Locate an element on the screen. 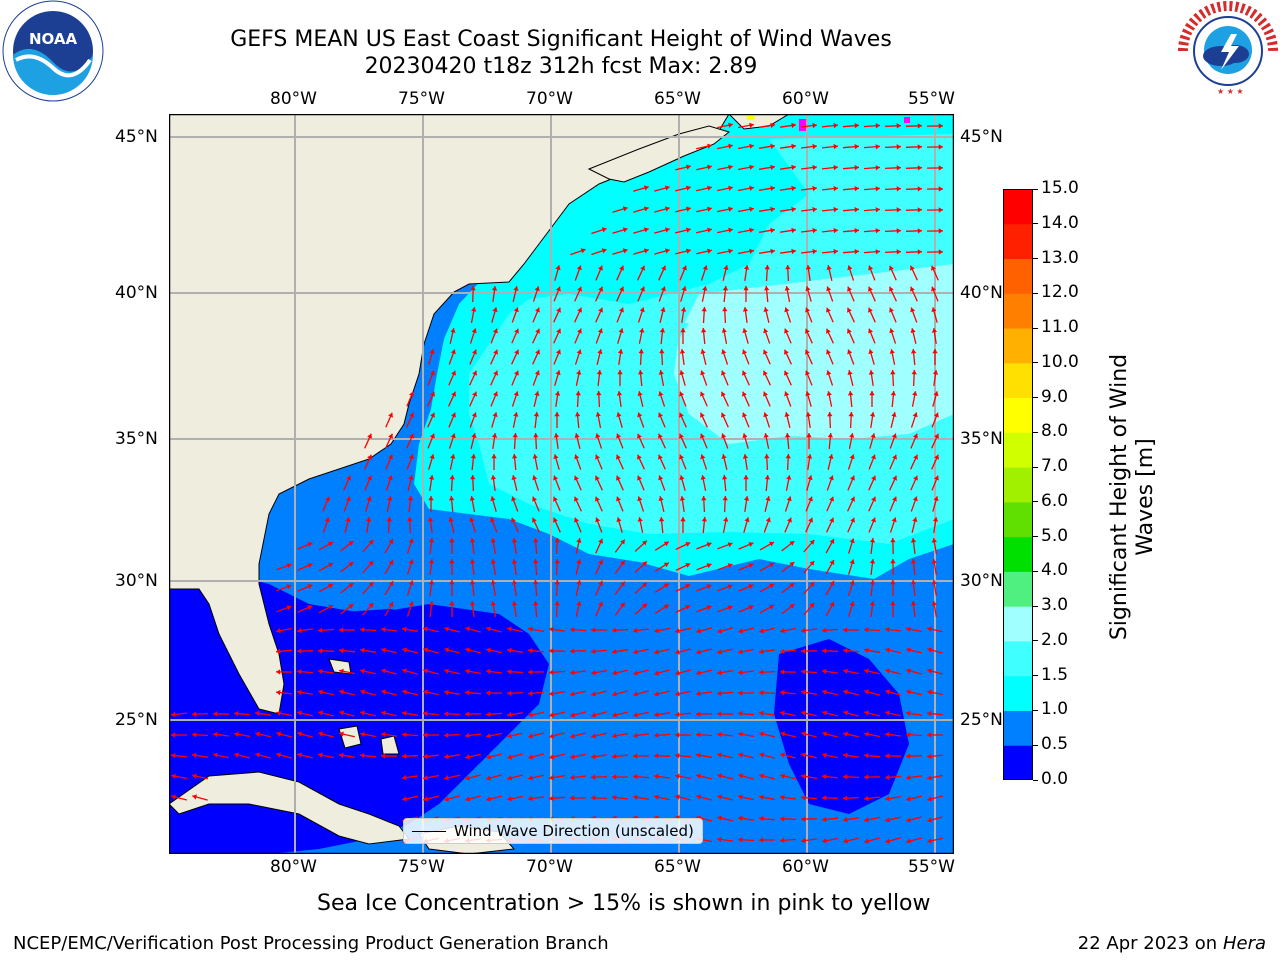 This screenshot has height=960, width=1280. colorbar-segment is located at coordinates (1018, 485).